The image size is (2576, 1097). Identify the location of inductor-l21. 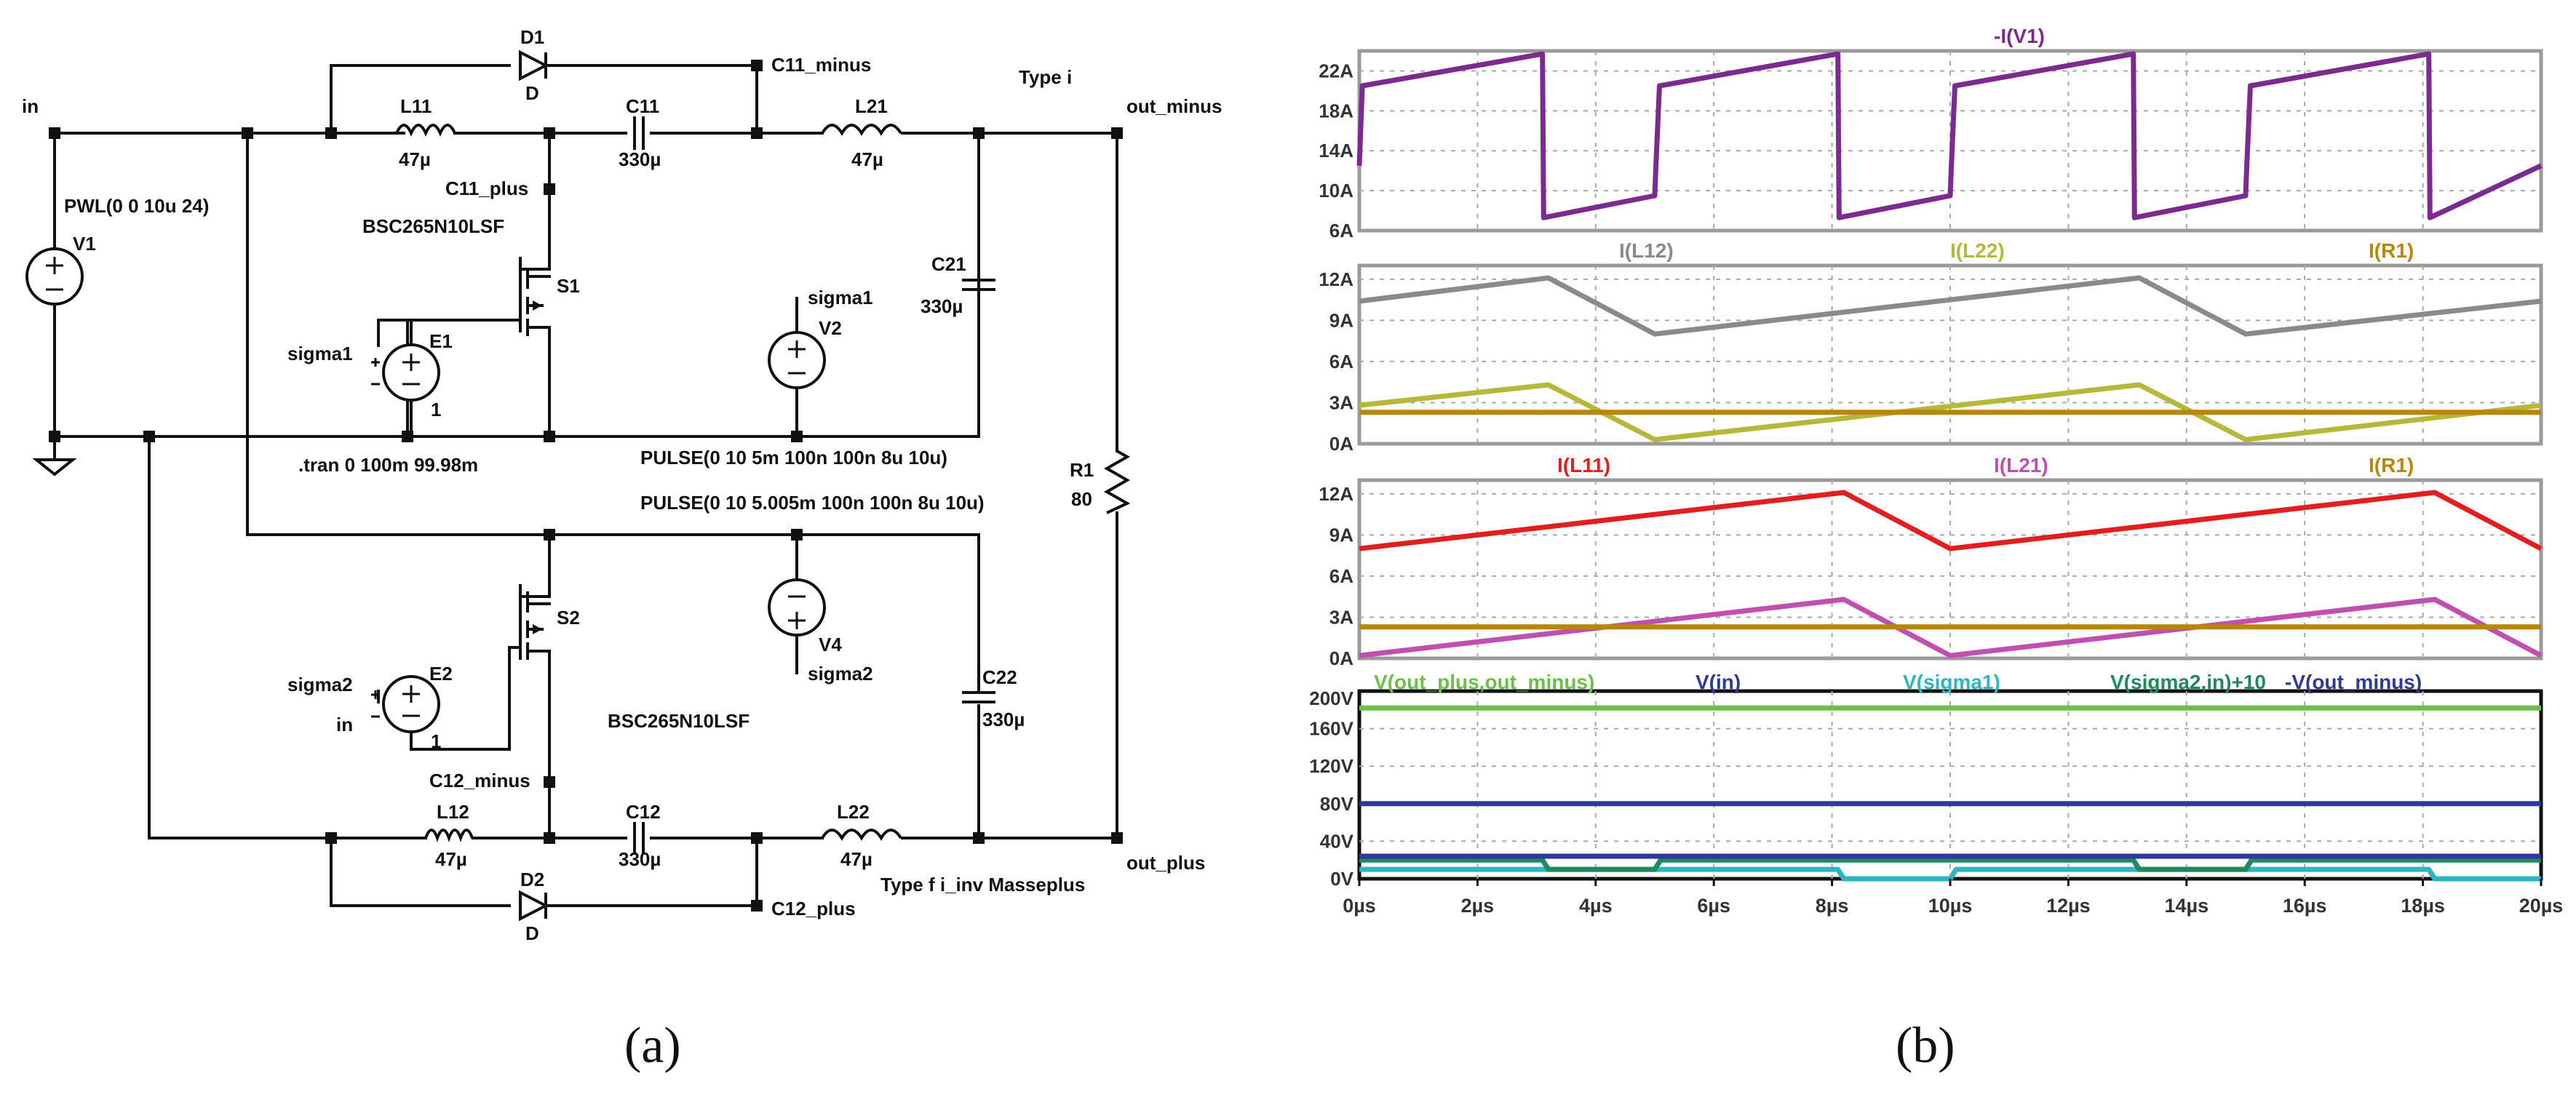
(862, 130).